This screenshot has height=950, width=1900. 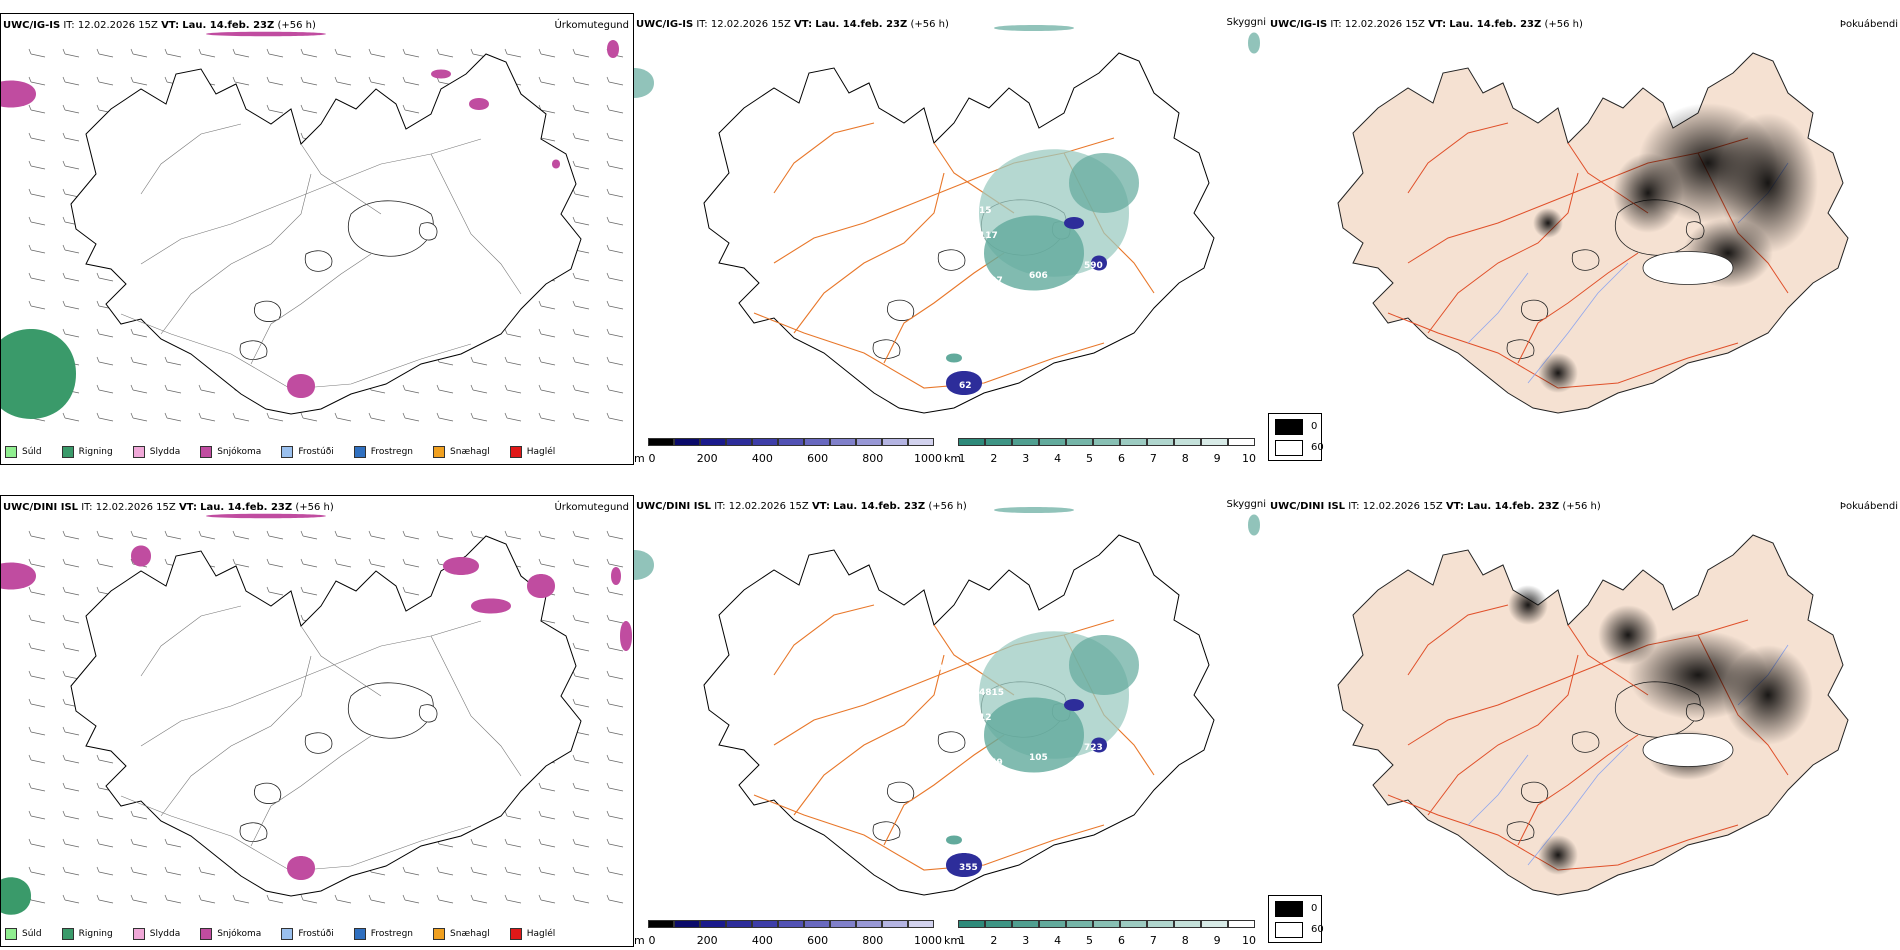 What do you see at coordinates (788, 933) in the screenshot?
I see `terrain-height-colorbar: m 0 200 400 600 800 1000` at bounding box center [788, 933].